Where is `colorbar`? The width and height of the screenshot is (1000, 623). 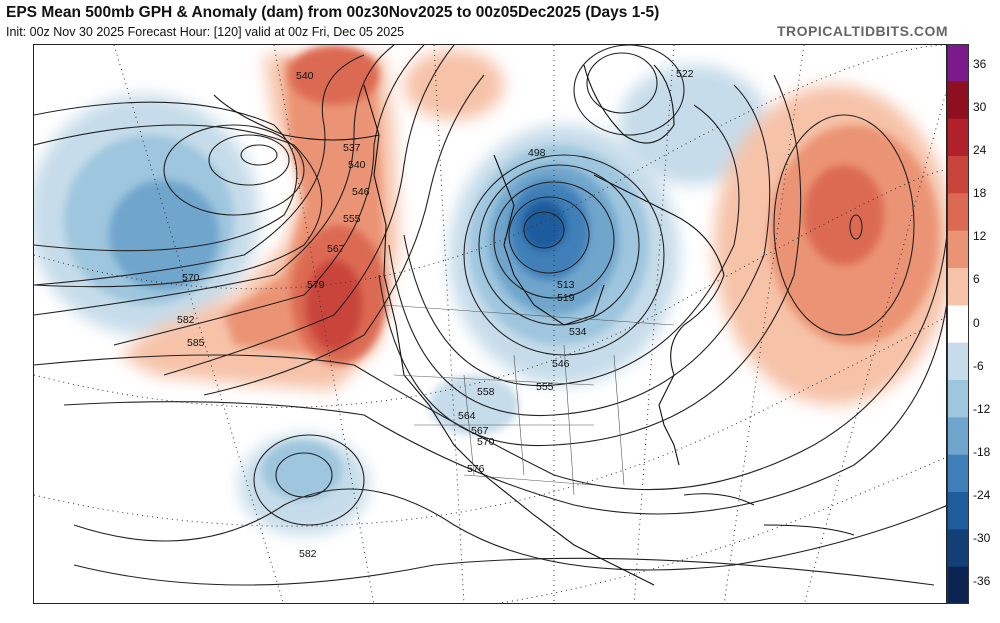
colorbar is located at coordinates (958, 324).